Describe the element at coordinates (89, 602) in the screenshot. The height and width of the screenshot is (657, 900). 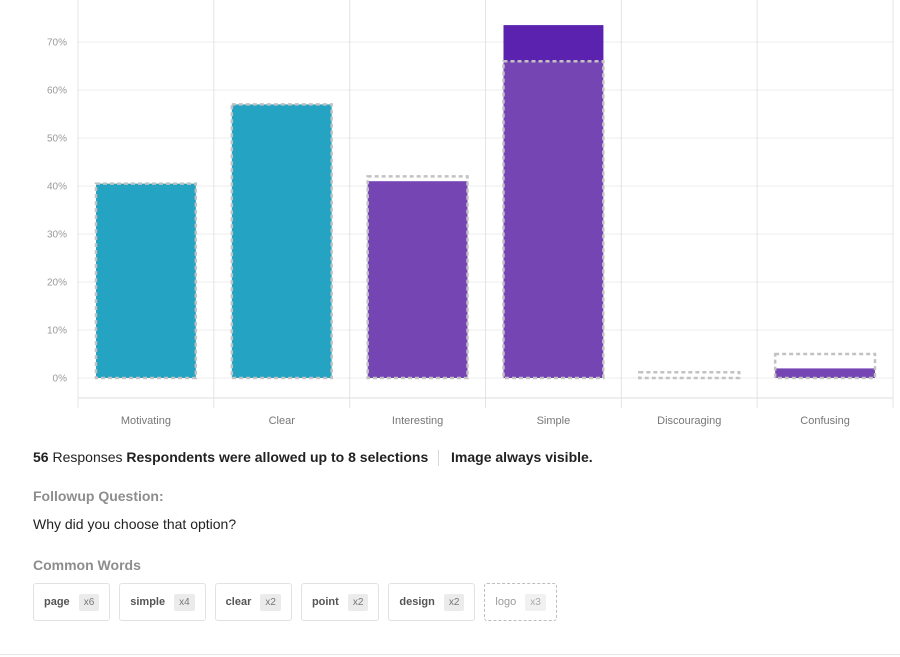
I see `word-chip-count: x6` at that location.